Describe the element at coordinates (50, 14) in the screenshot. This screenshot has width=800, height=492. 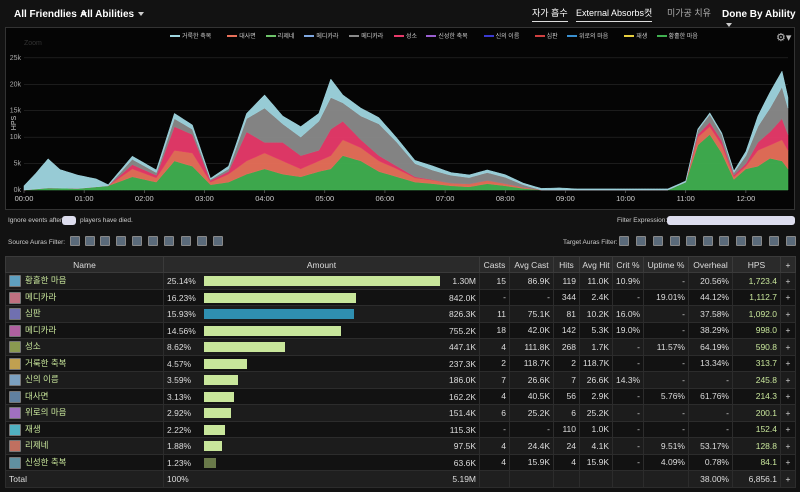
I see `friendlies-dropdown: All Friendlies` at that location.